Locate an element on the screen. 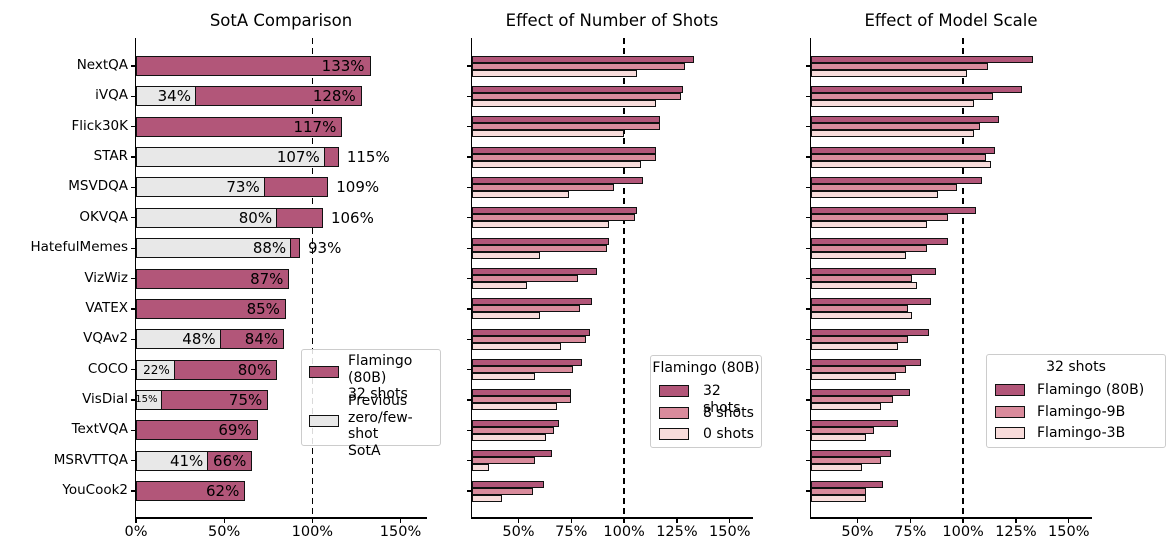 The height and width of the screenshot is (537, 1175). bar-32-shots-STAR is located at coordinates (564, 150).